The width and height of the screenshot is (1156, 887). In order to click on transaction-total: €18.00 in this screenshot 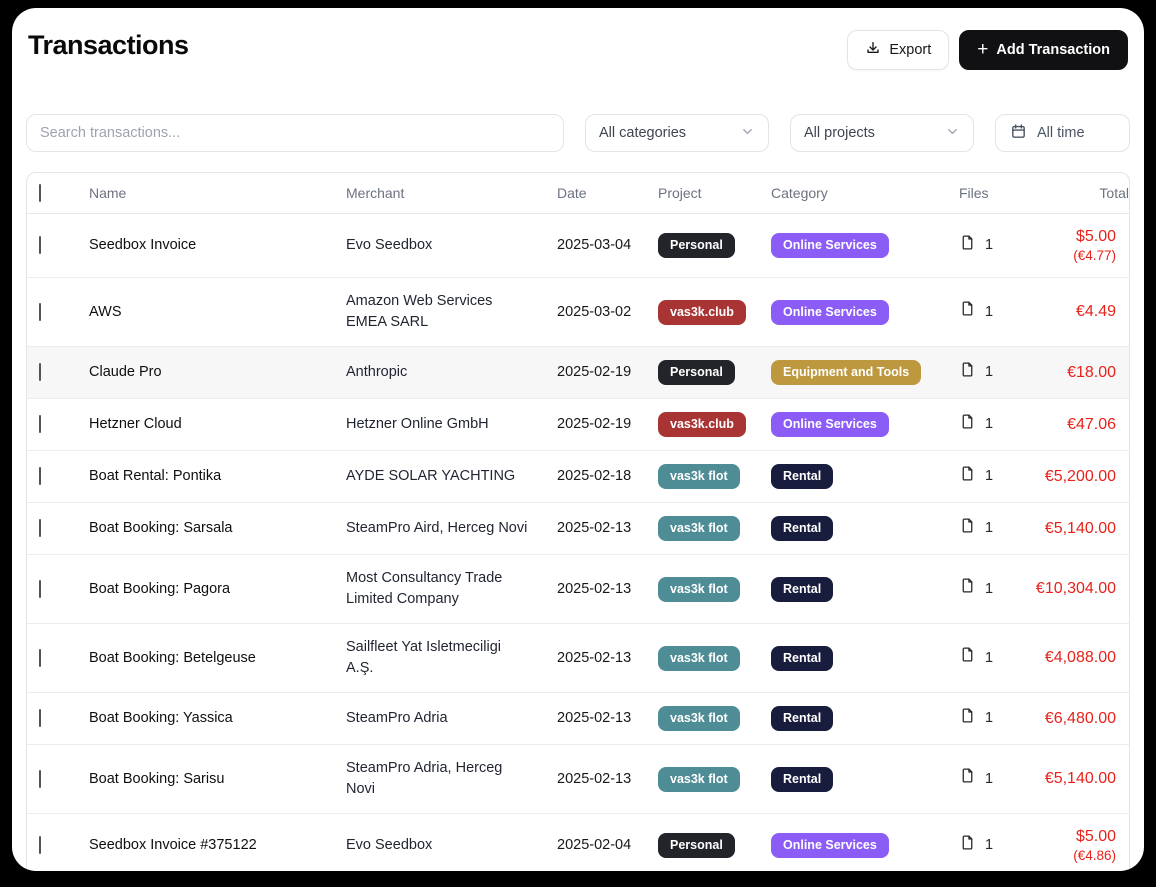, I will do `click(1082, 373)`.